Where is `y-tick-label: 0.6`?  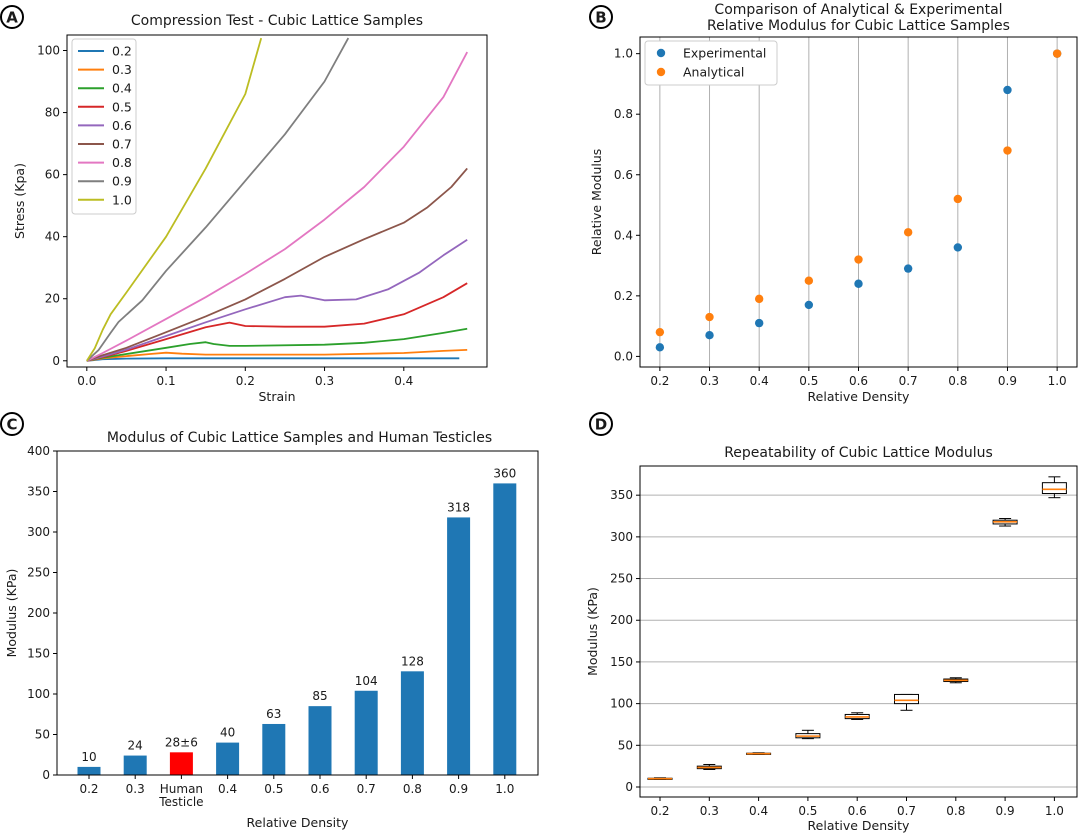
y-tick-label: 0.6 is located at coordinates (623, 175).